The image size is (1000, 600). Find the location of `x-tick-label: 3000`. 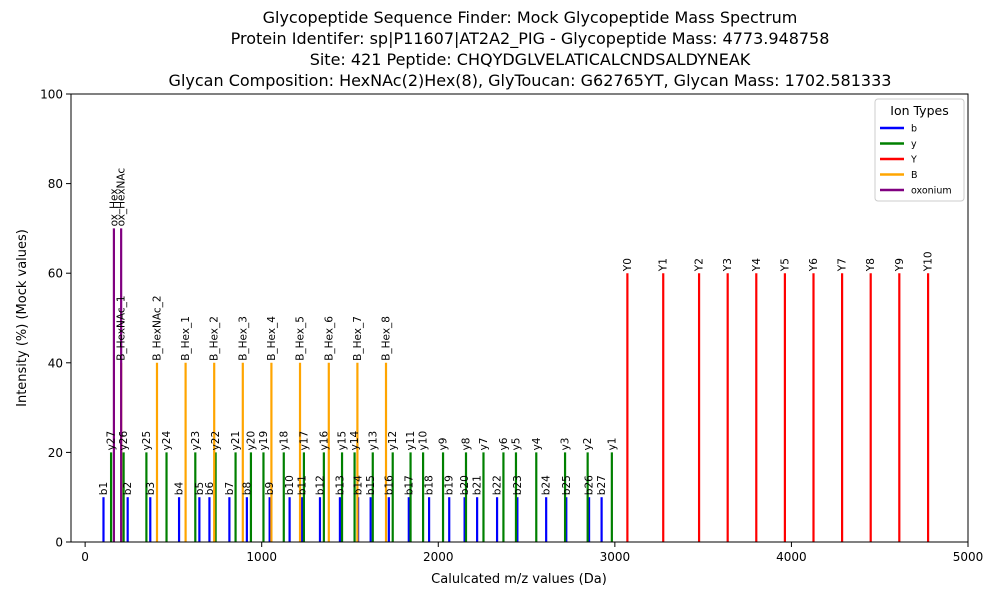

x-tick-label: 3000 is located at coordinates (615, 557).